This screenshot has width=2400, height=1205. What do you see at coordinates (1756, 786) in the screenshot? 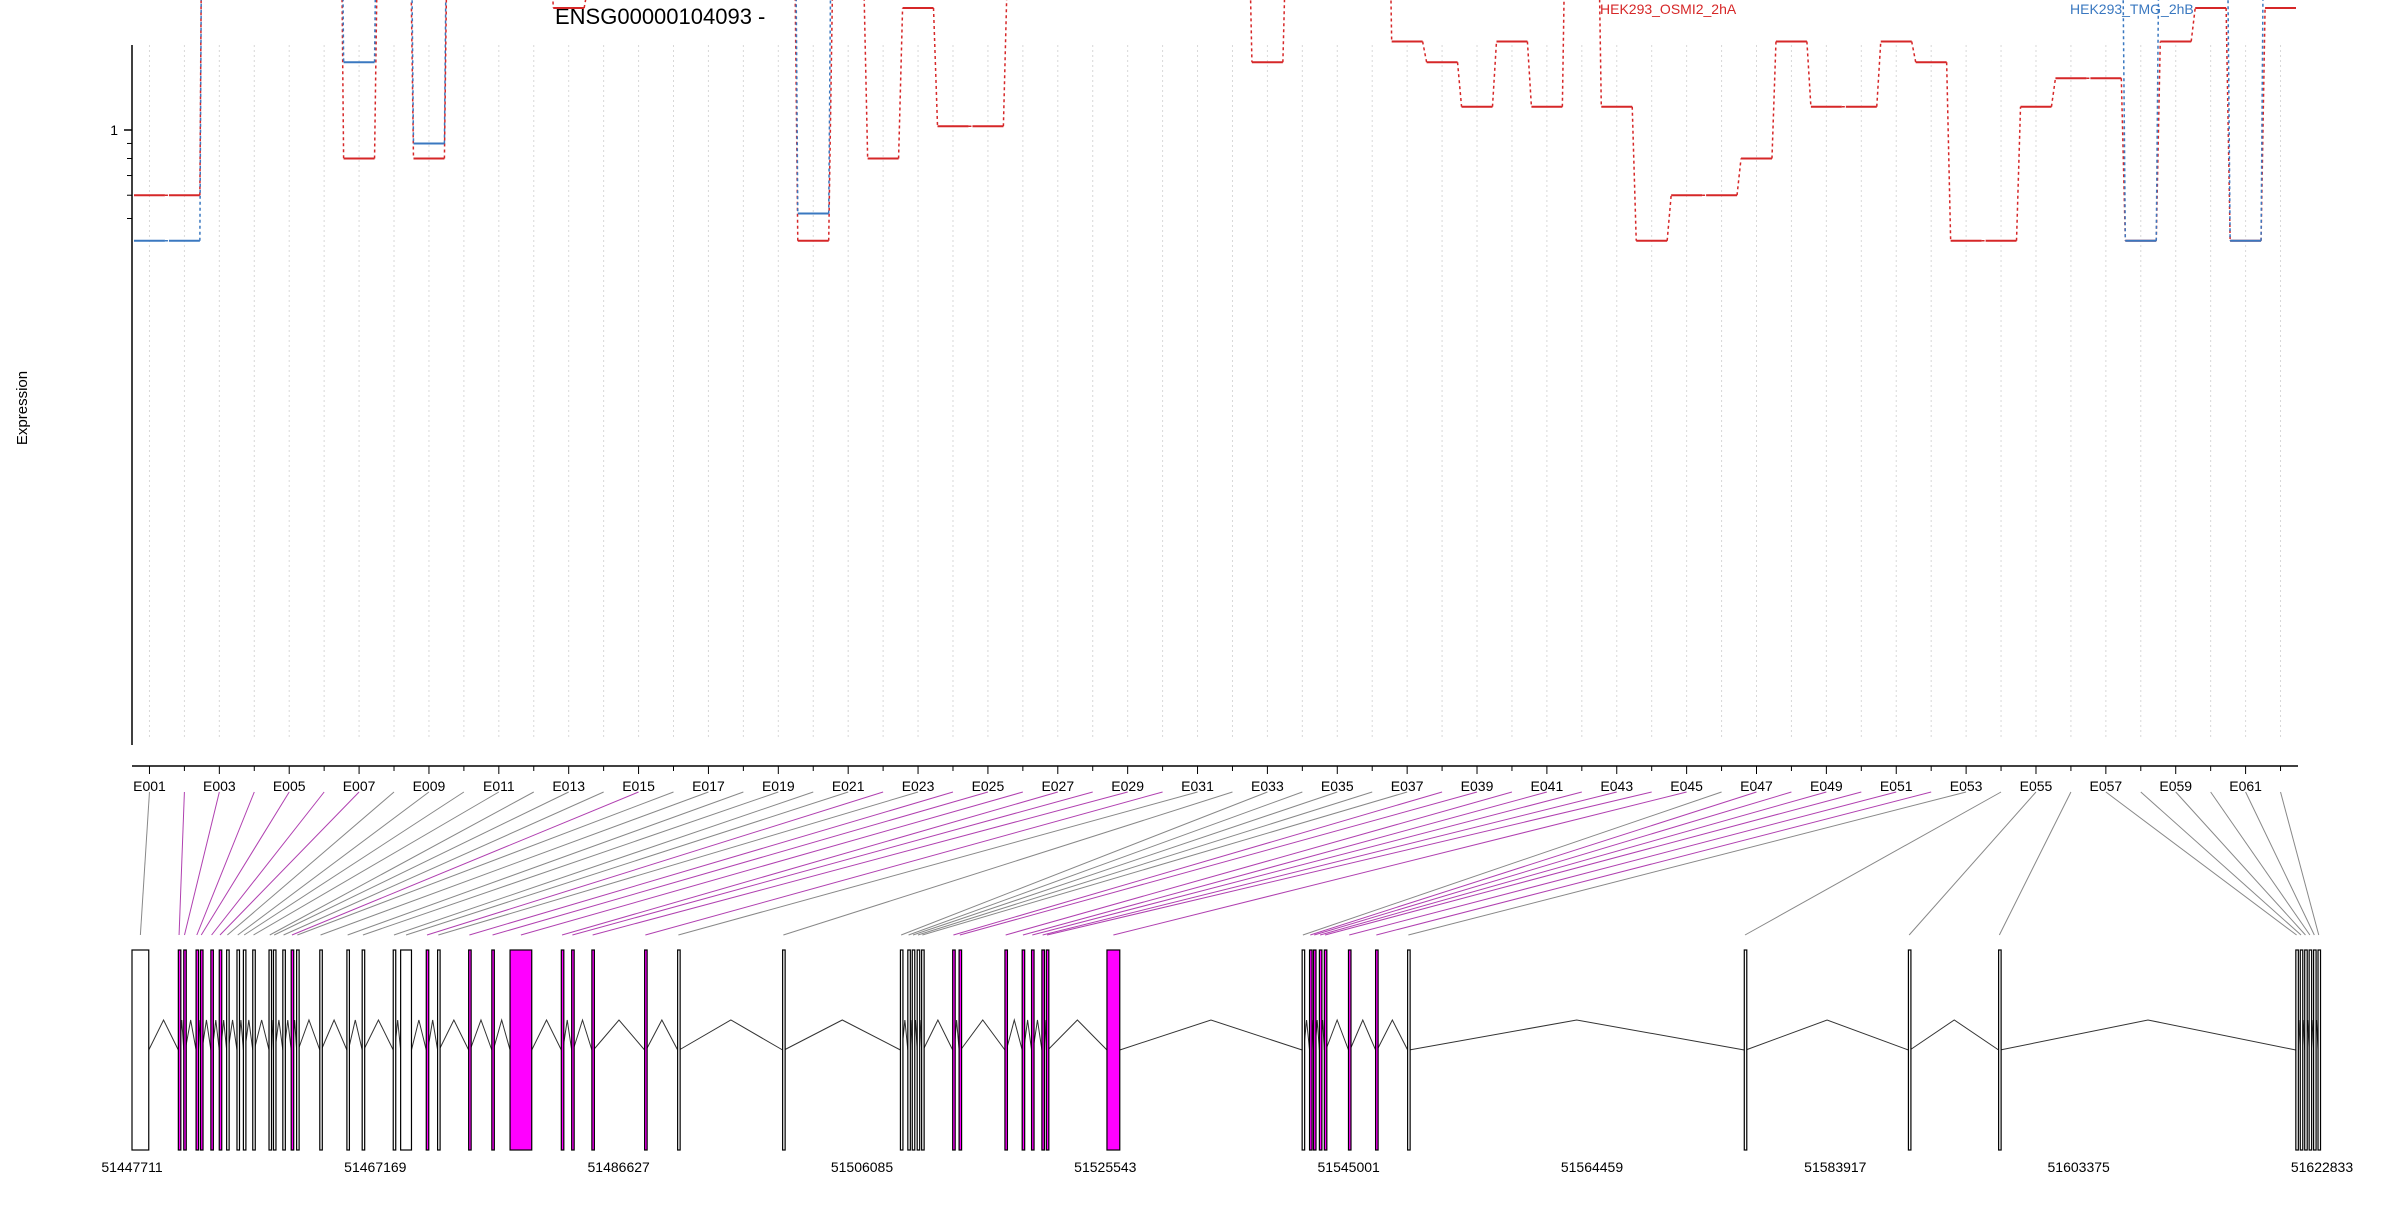
I see `x-tick-label: E047` at bounding box center [1756, 786].